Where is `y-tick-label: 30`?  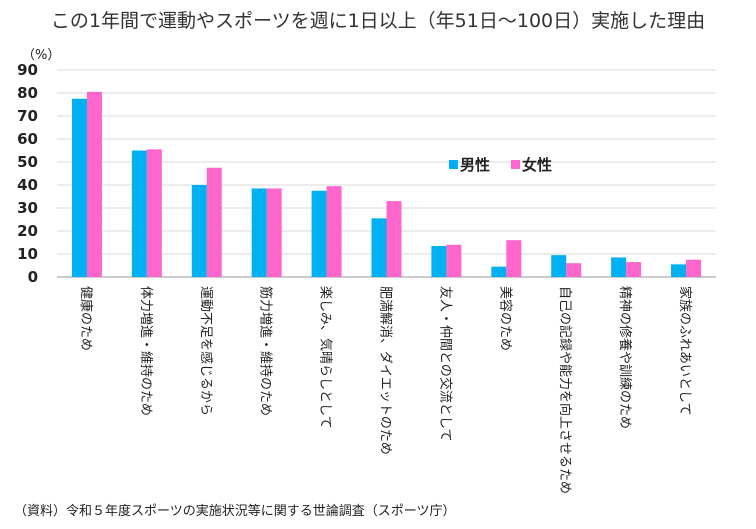 y-tick-label: 30 is located at coordinates (27, 208).